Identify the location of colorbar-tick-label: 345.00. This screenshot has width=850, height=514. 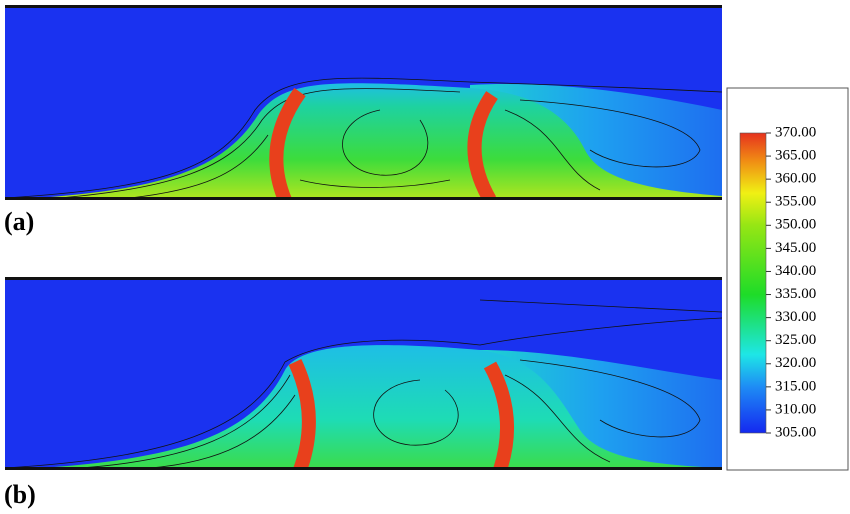
(795, 248).